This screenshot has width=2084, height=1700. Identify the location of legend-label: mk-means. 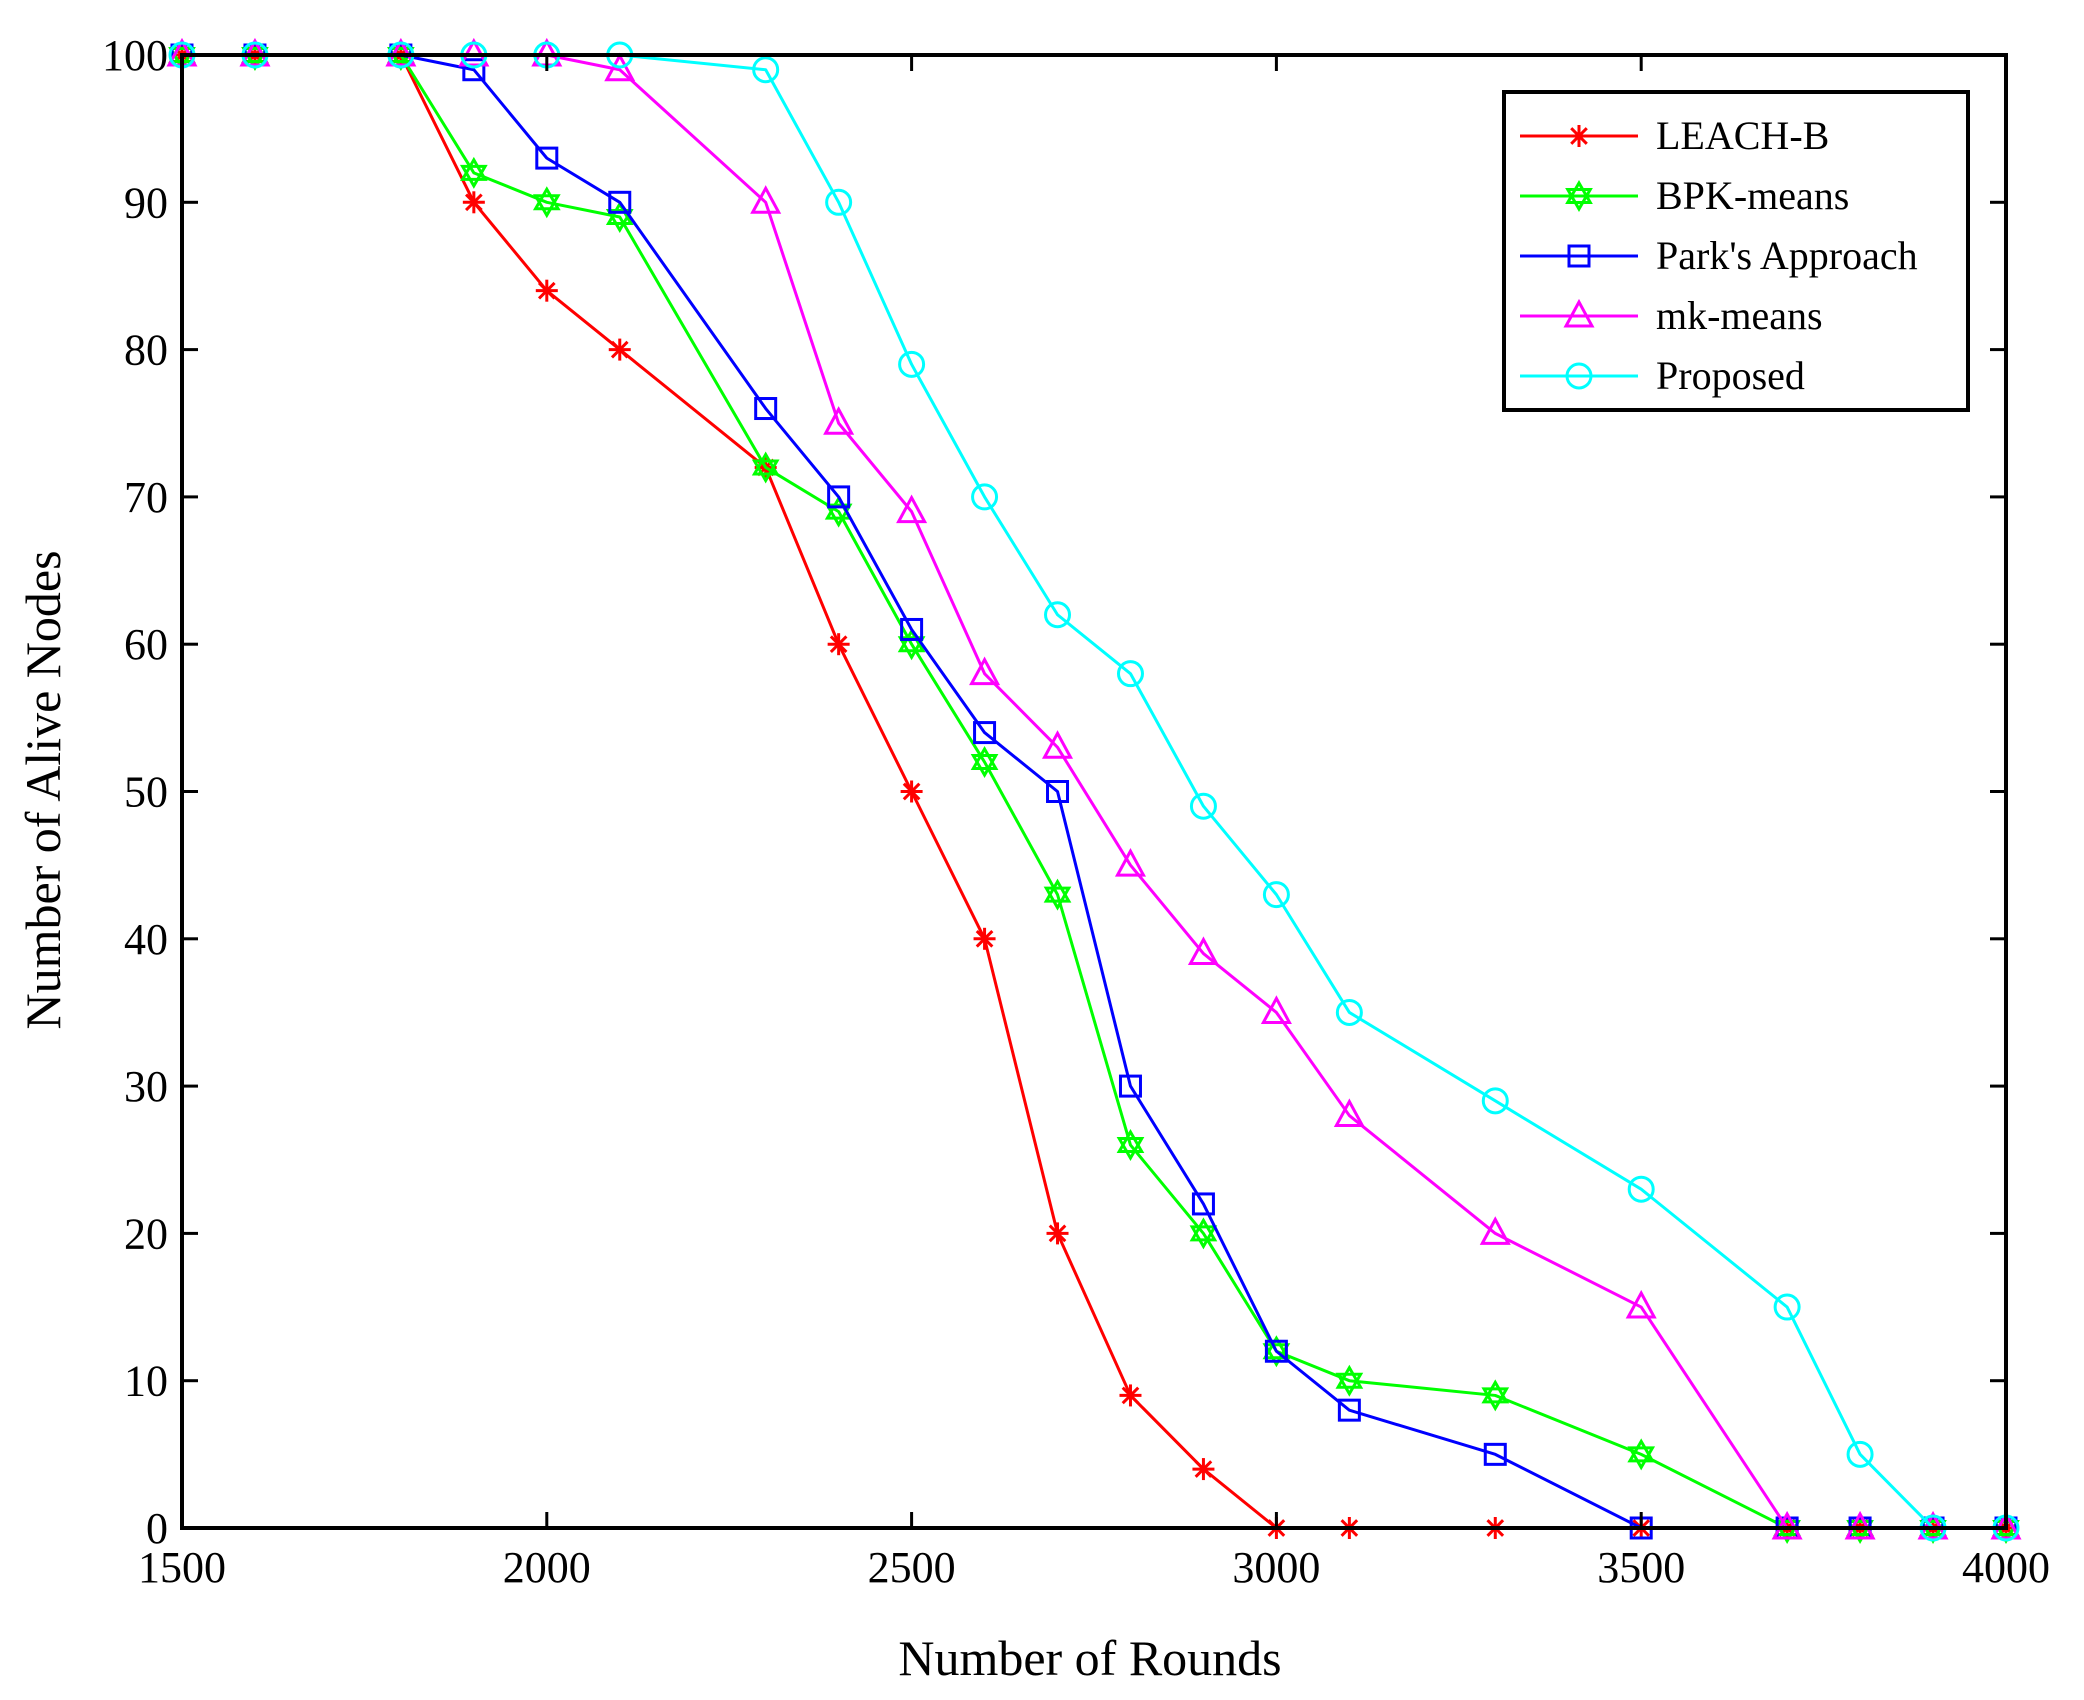
(1739, 315).